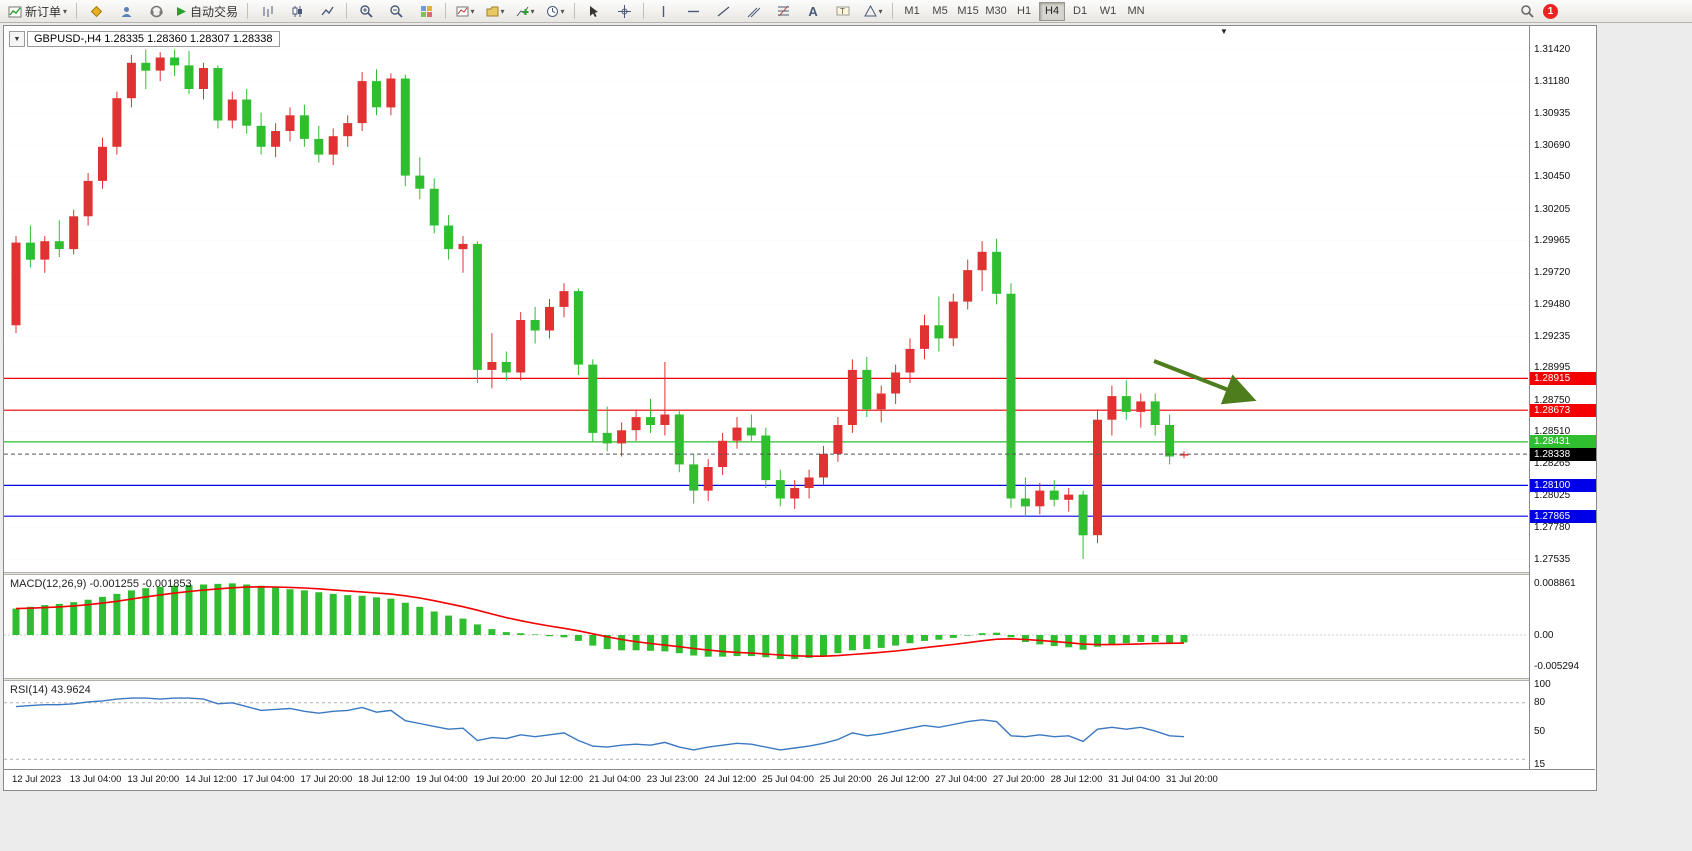 Image resolution: width=1692 pixels, height=851 pixels. I want to click on fibonacci-button, so click(783, 11).